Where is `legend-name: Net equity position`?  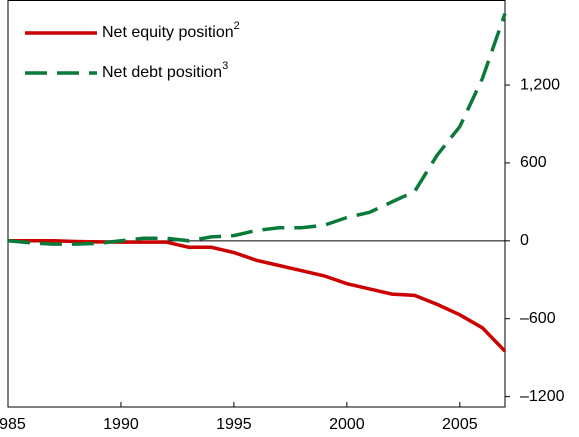 legend-name: Net equity position is located at coordinates (168, 32).